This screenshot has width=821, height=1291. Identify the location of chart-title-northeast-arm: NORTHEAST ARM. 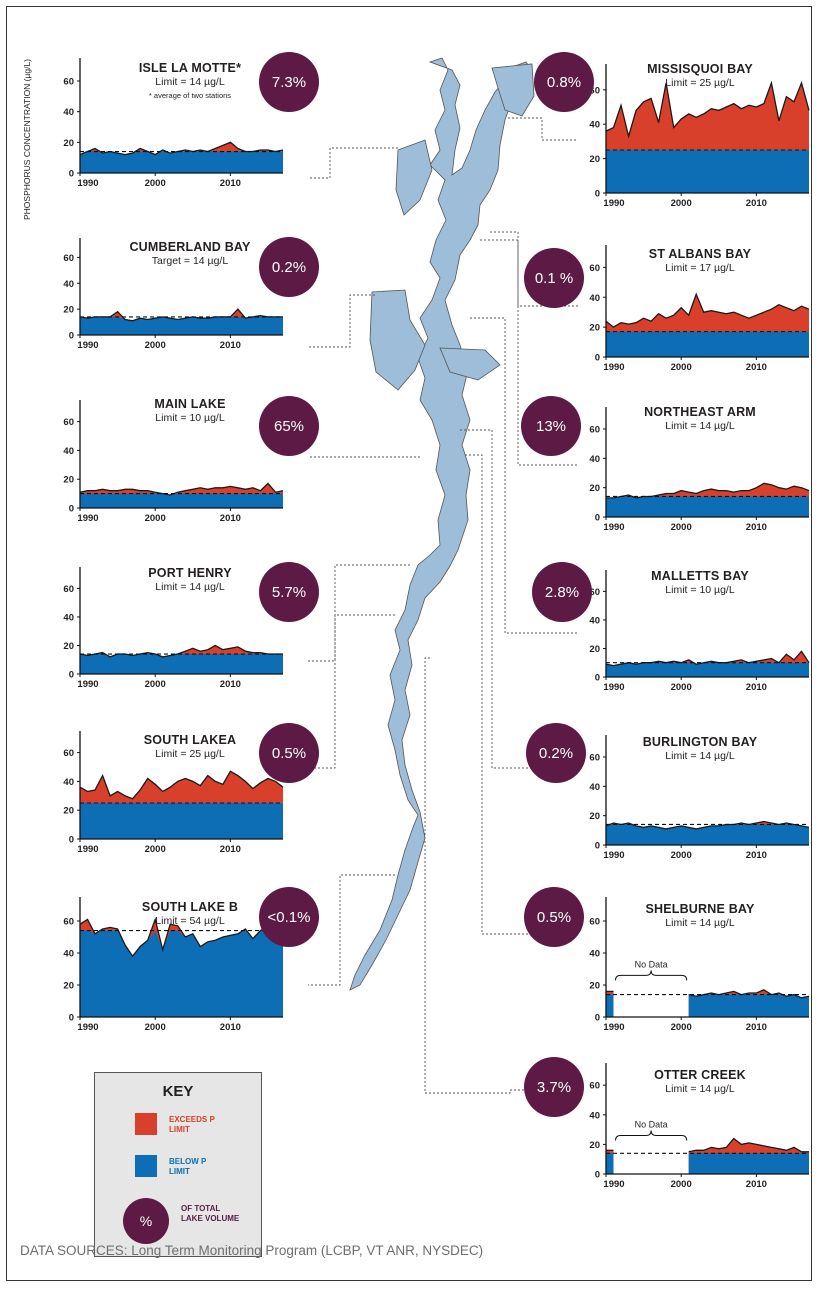
(700, 412).